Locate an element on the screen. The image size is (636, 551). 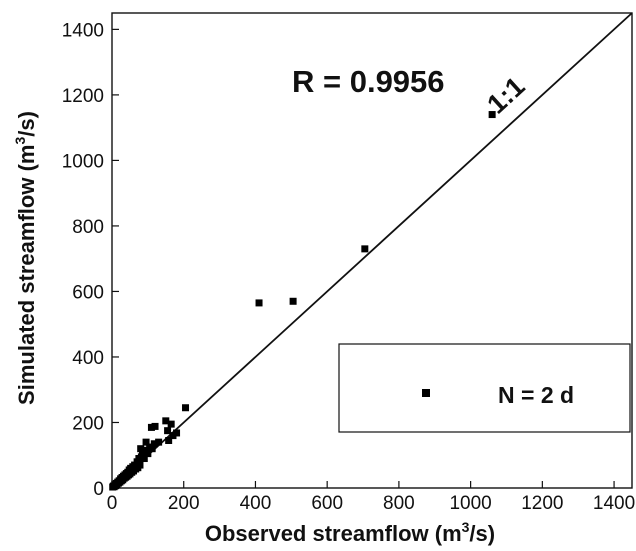
correlation-annotation: R = 0.9956 is located at coordinates (368, 81).